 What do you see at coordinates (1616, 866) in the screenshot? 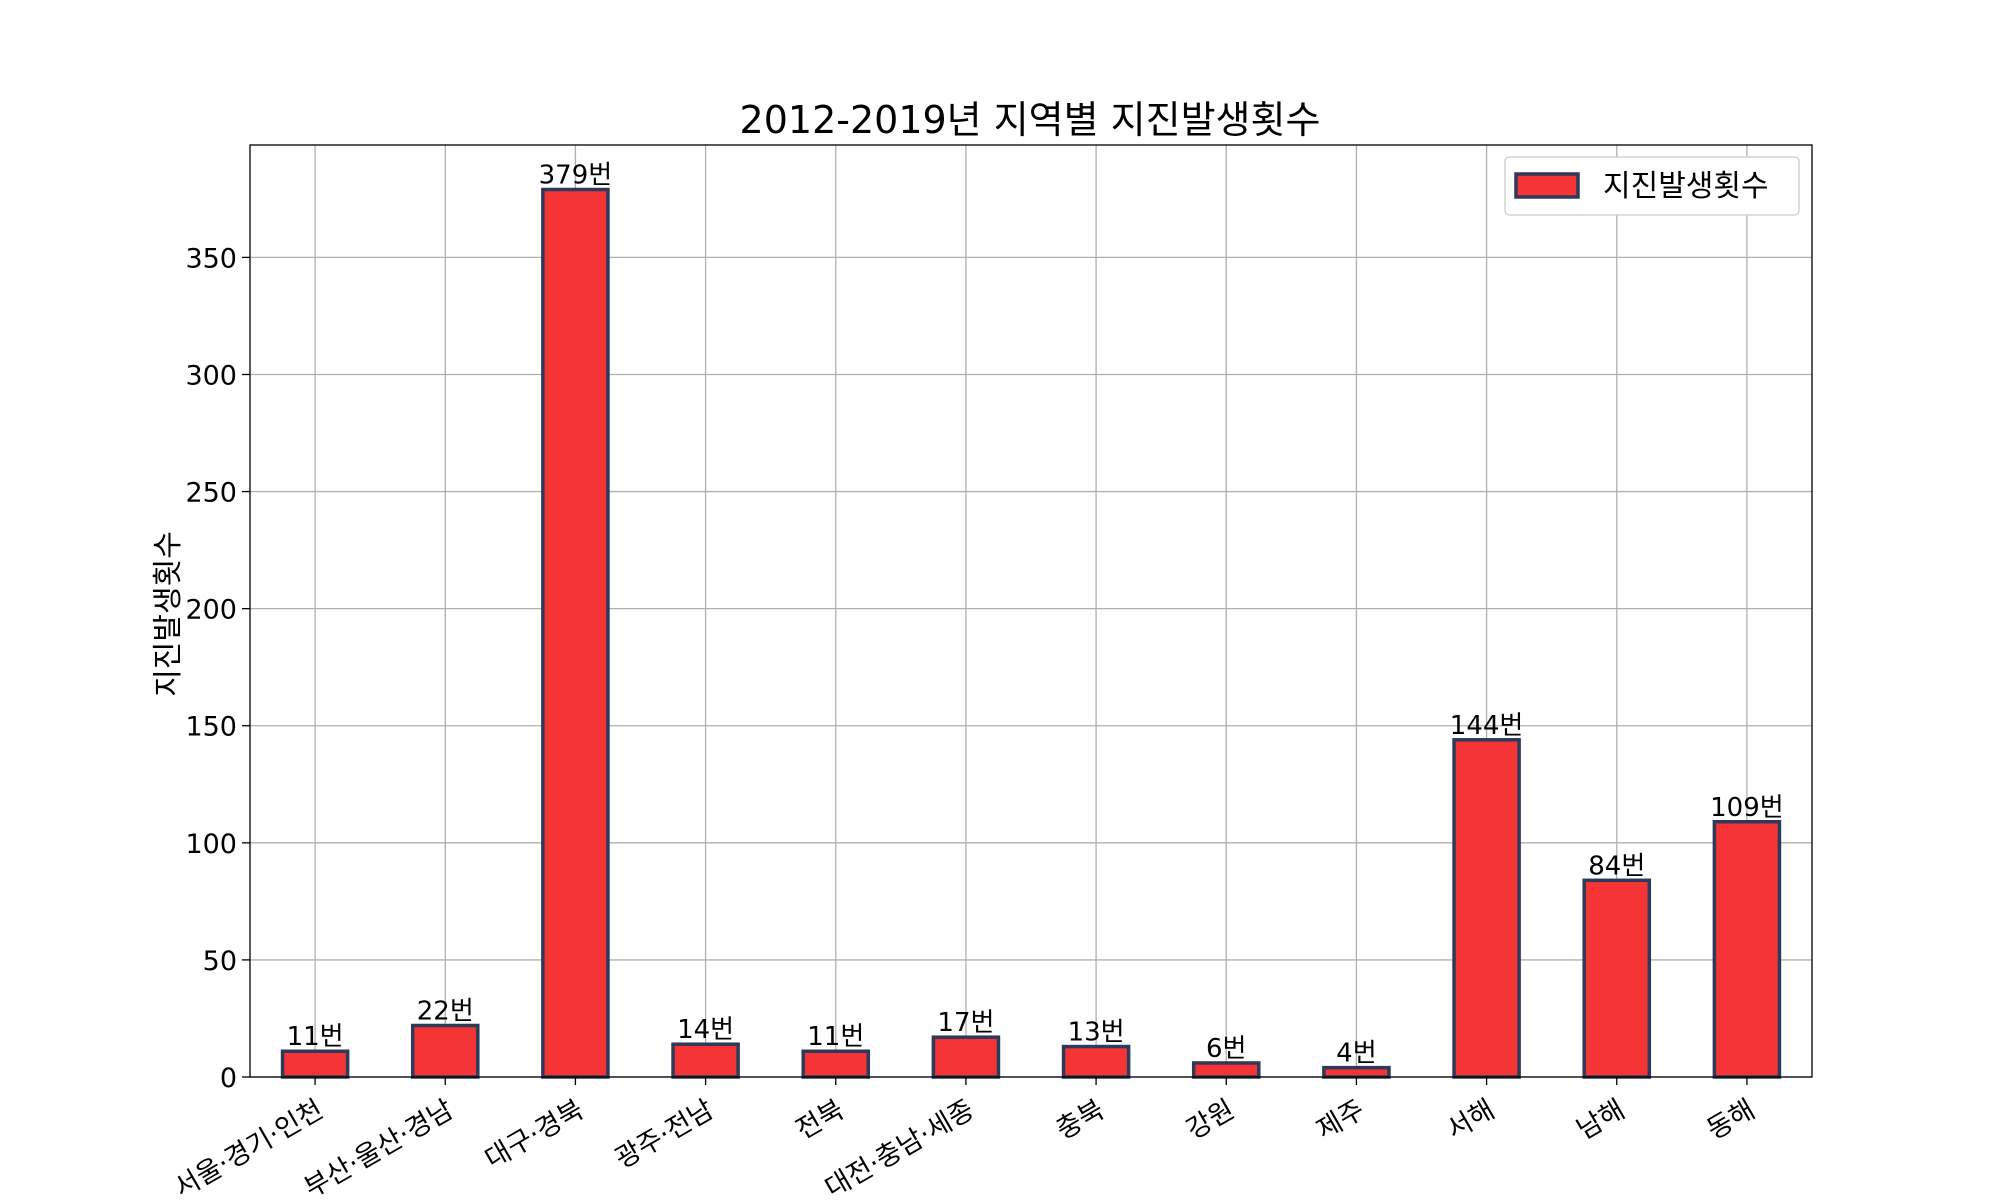
I see `bar-value-label: 84번` at bounding box center [1616, 866].